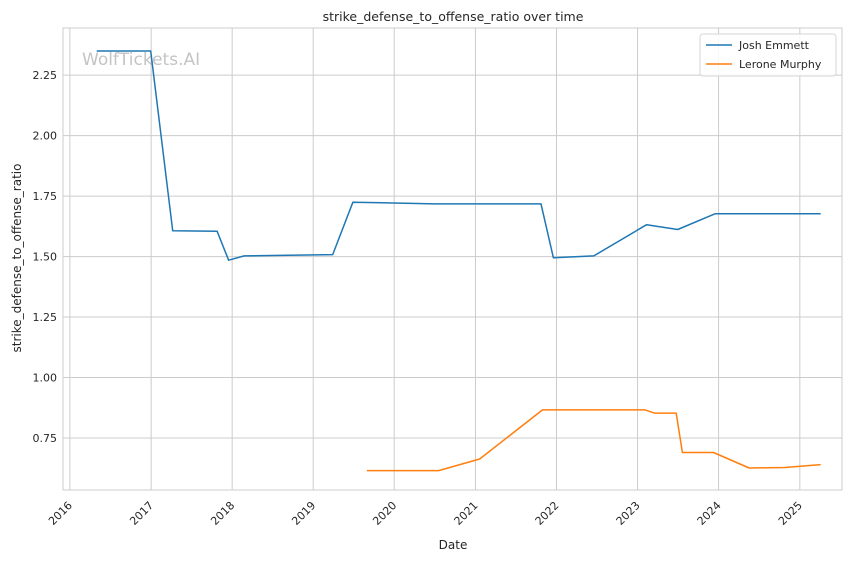  I want to click on y-tick-label: 2.00, so click(45, 136).